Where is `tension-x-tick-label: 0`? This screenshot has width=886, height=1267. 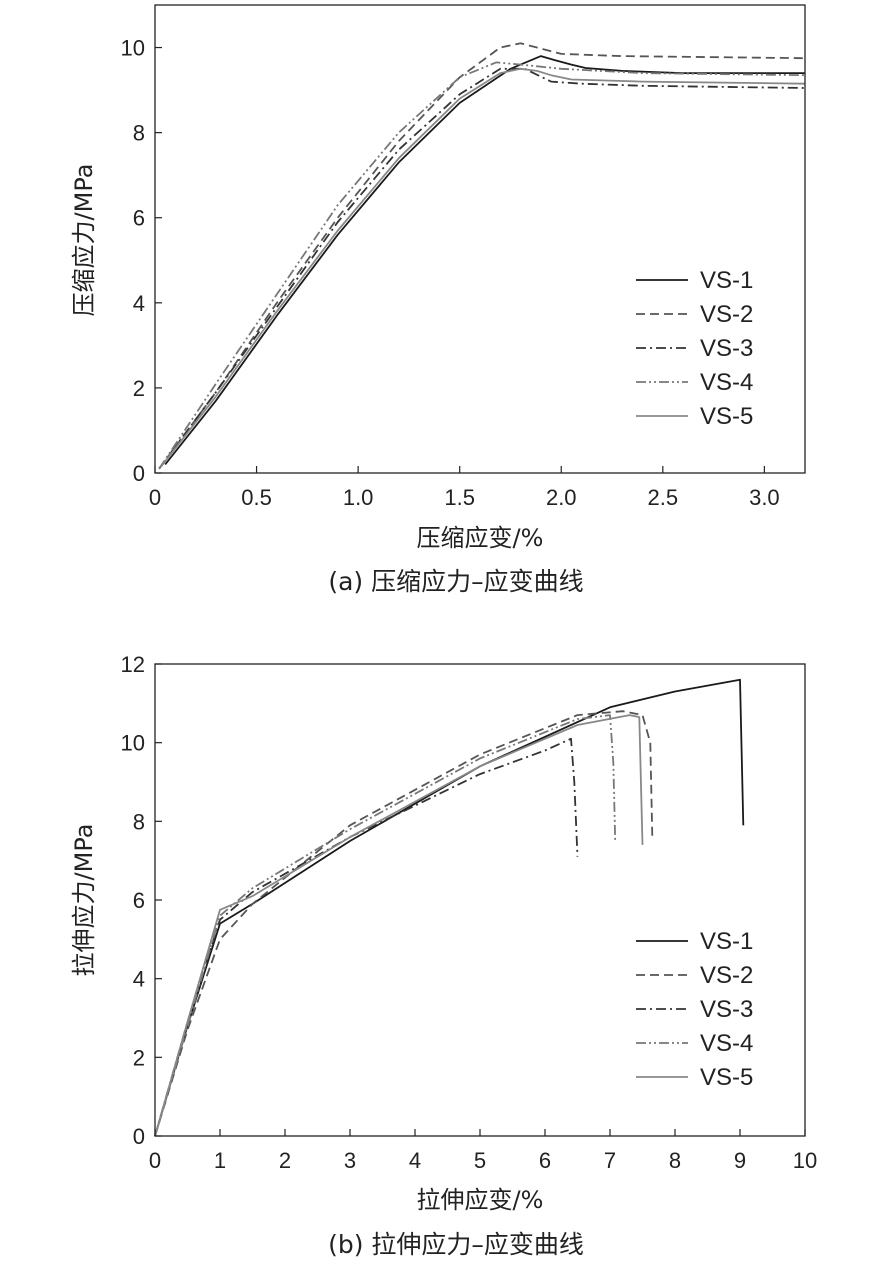
tension-x-tick-label: 0 is located at coordinates (155, 1160).